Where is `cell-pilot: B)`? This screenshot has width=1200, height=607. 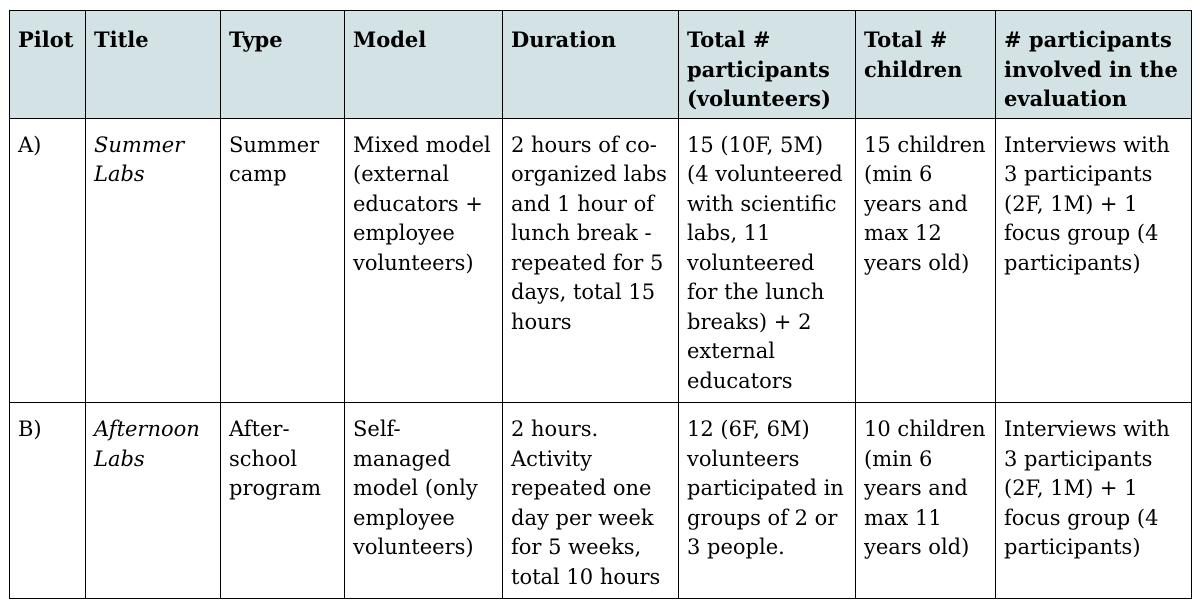
cell-pilot: B) is located at coordinates (47, 500).